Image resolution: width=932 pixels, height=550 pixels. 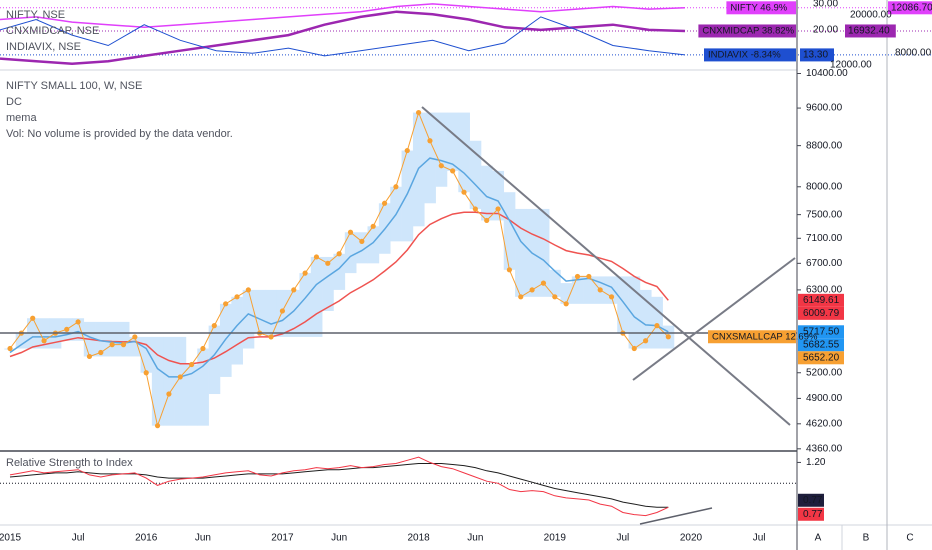 I want to click on series-tag-label: CNXSMALLCAP 12.69%, so click(x=765, y=336).